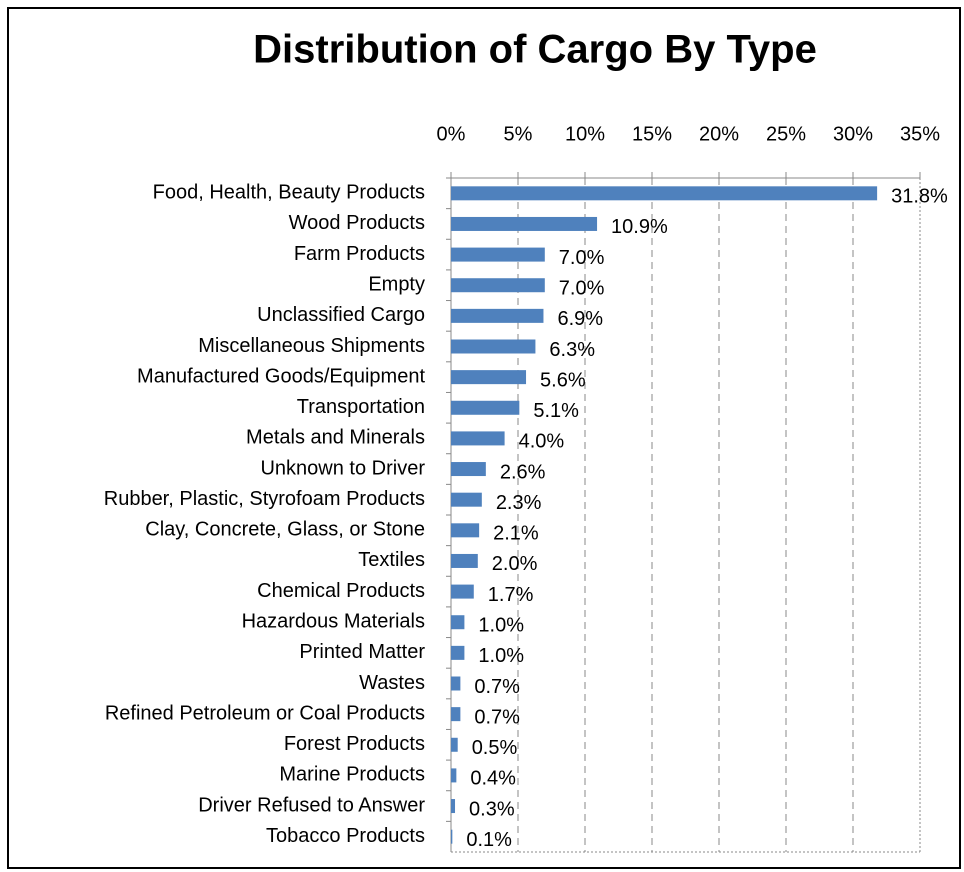 This screenshot has width=964, height=872. Describe the element at coordinates (492, 809) in the screenshot. I see `data-label: 0.3%` at that location.